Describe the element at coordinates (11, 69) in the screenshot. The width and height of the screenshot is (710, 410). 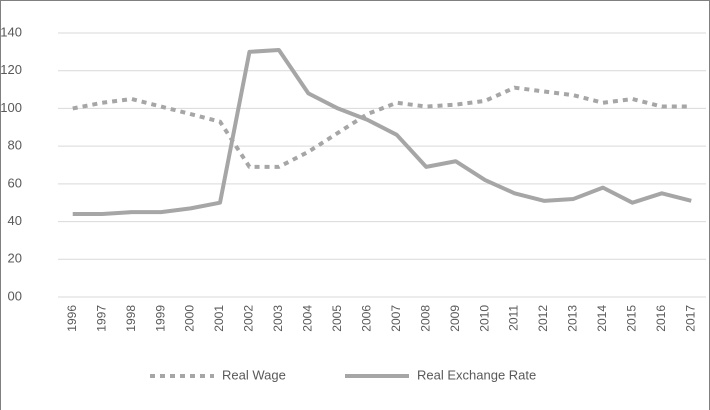
I see `y-tick-label: 120` at that location.